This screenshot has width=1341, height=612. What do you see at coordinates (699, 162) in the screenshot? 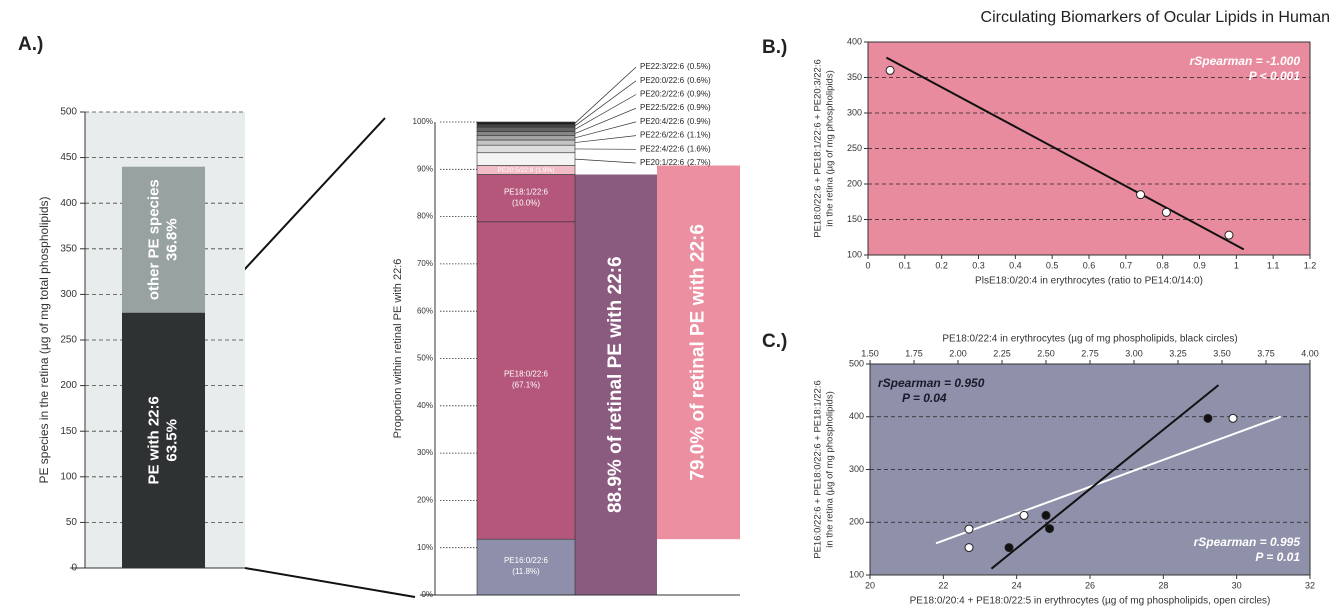
I see `segment-value-label: (2.7%)` at bounding box center [699, 162].